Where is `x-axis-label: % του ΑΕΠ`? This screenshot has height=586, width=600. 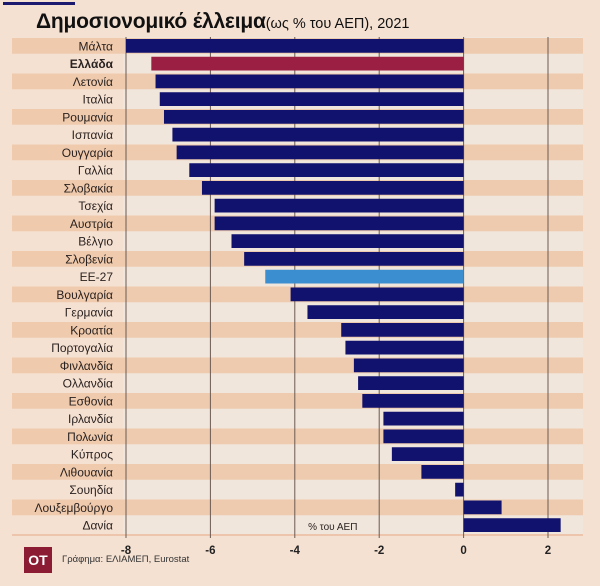
x-axis-label: % του ΑΕΠ is located at coordinates (332, 527).